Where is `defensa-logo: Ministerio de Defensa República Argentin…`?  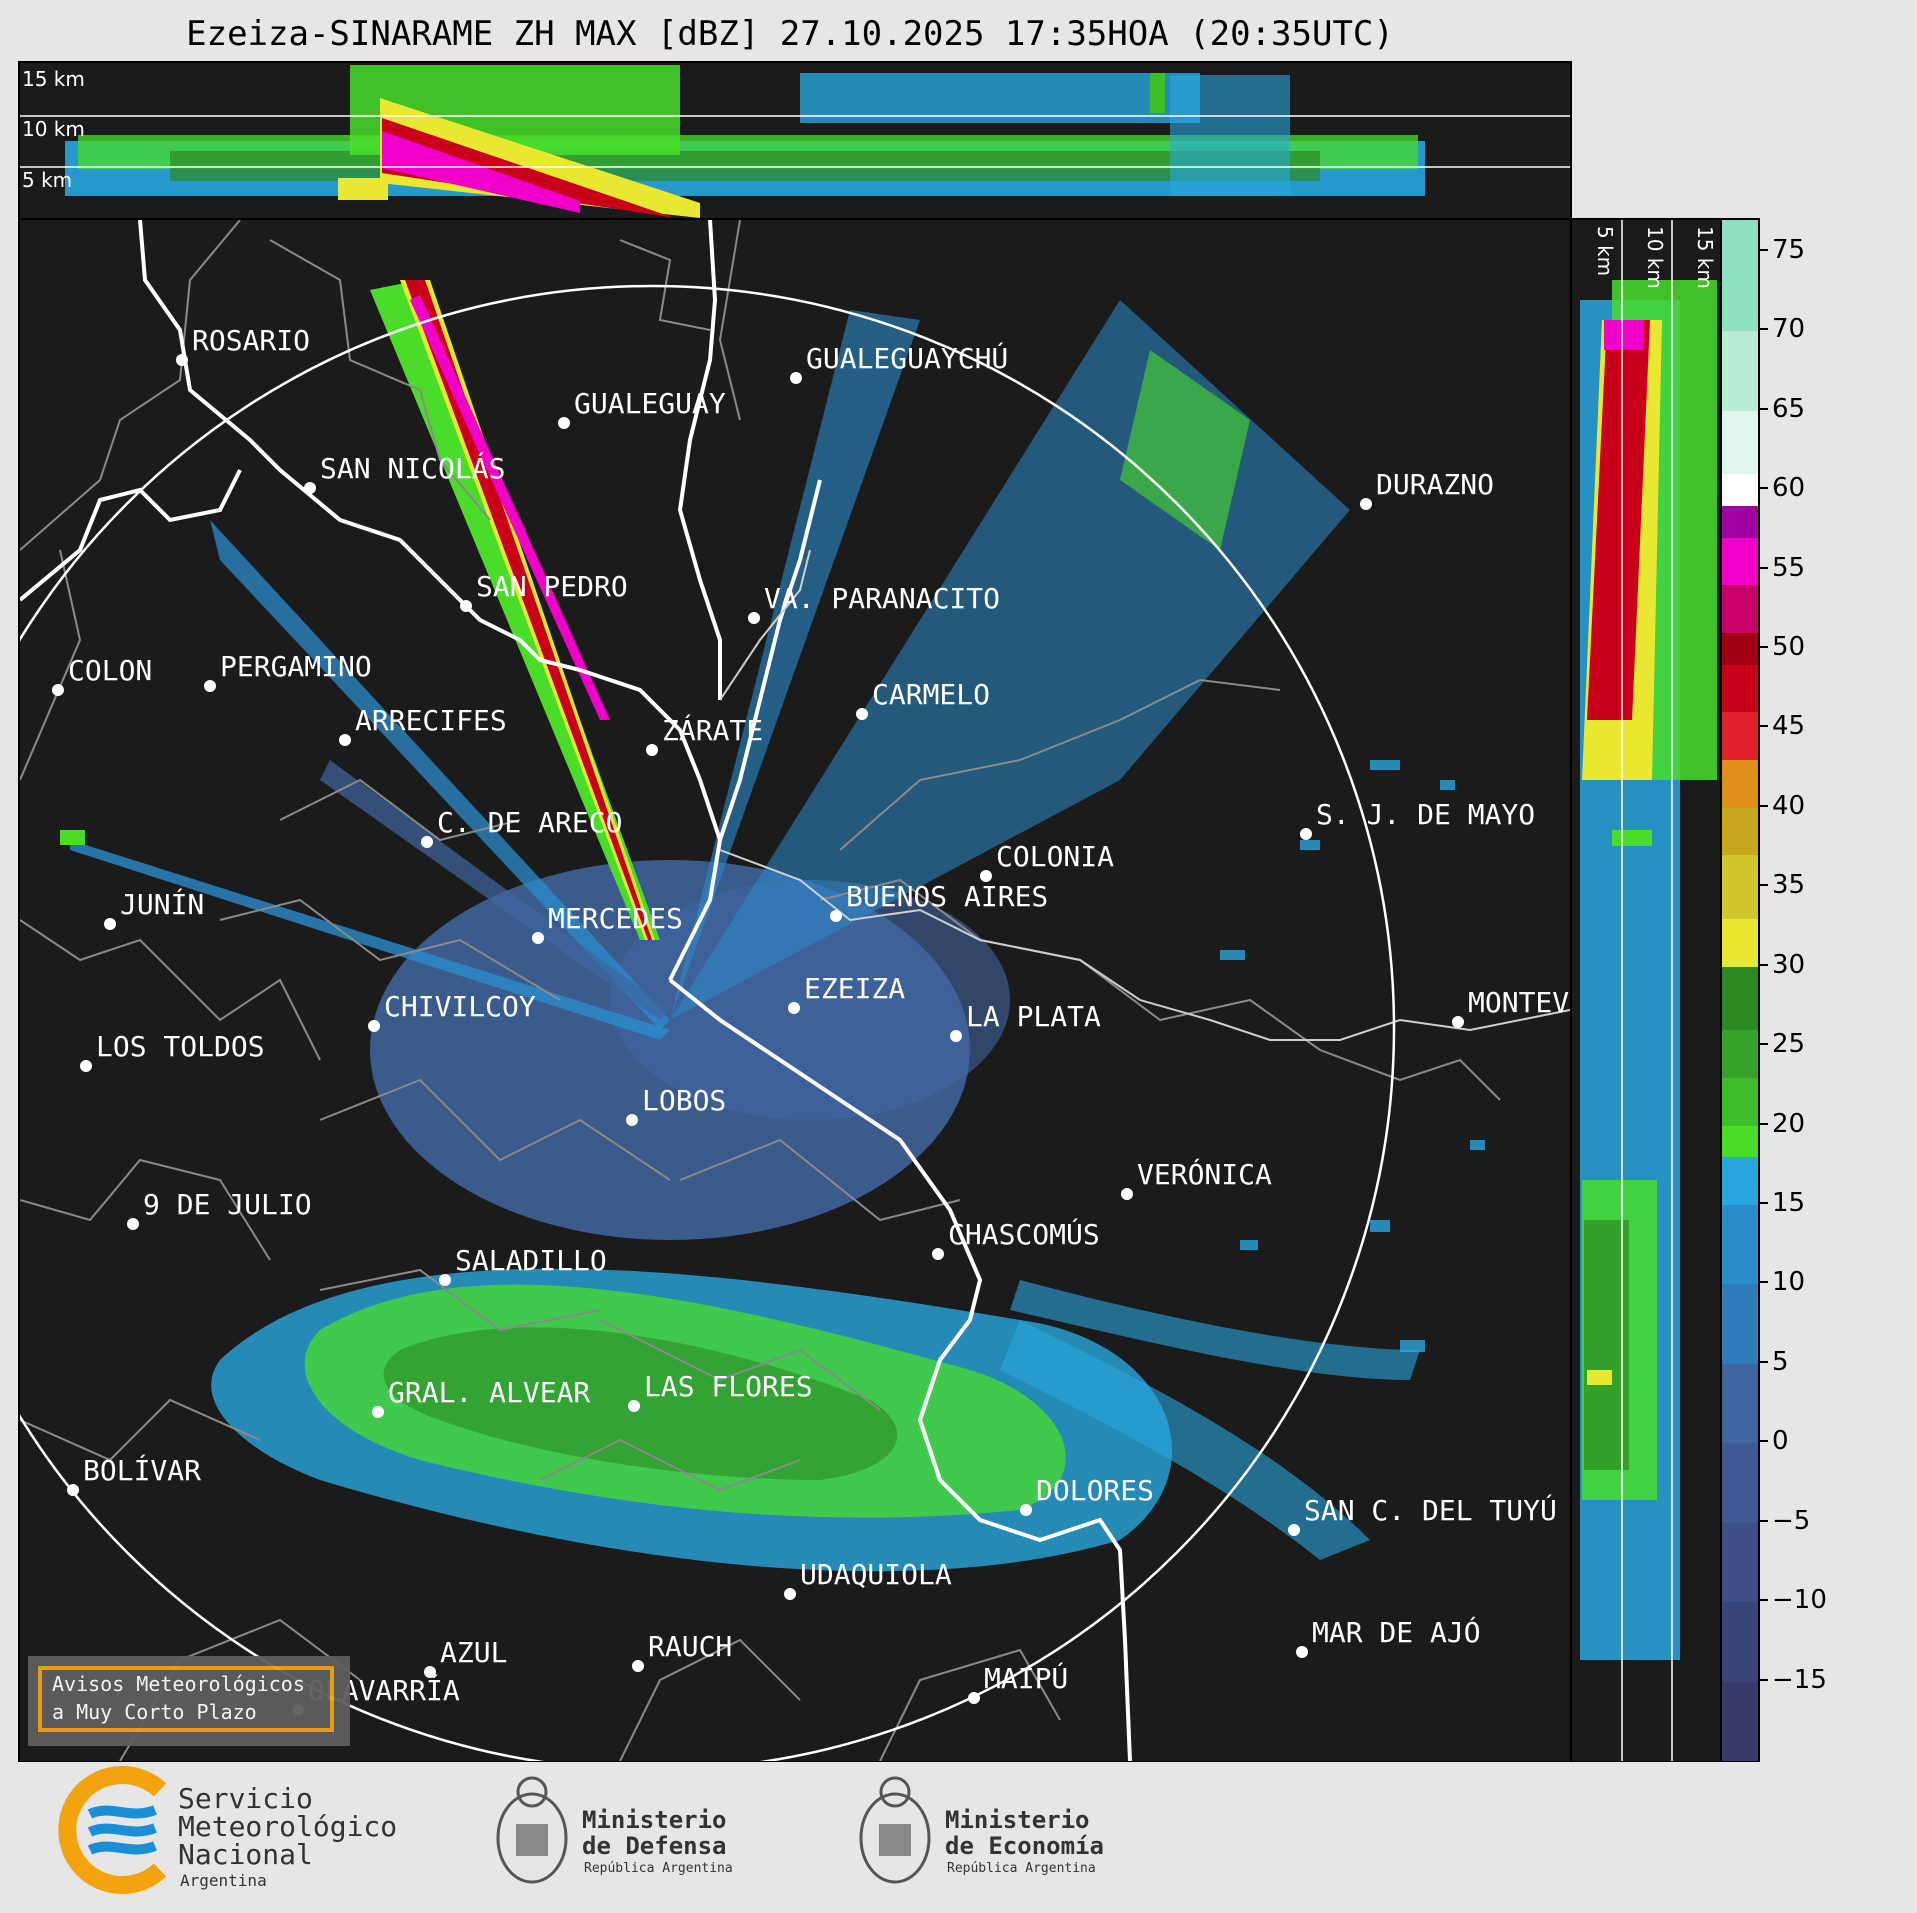
defensa-logo: Ministerio de Defensa República Argentin… is located at coordinates (614, 1830).